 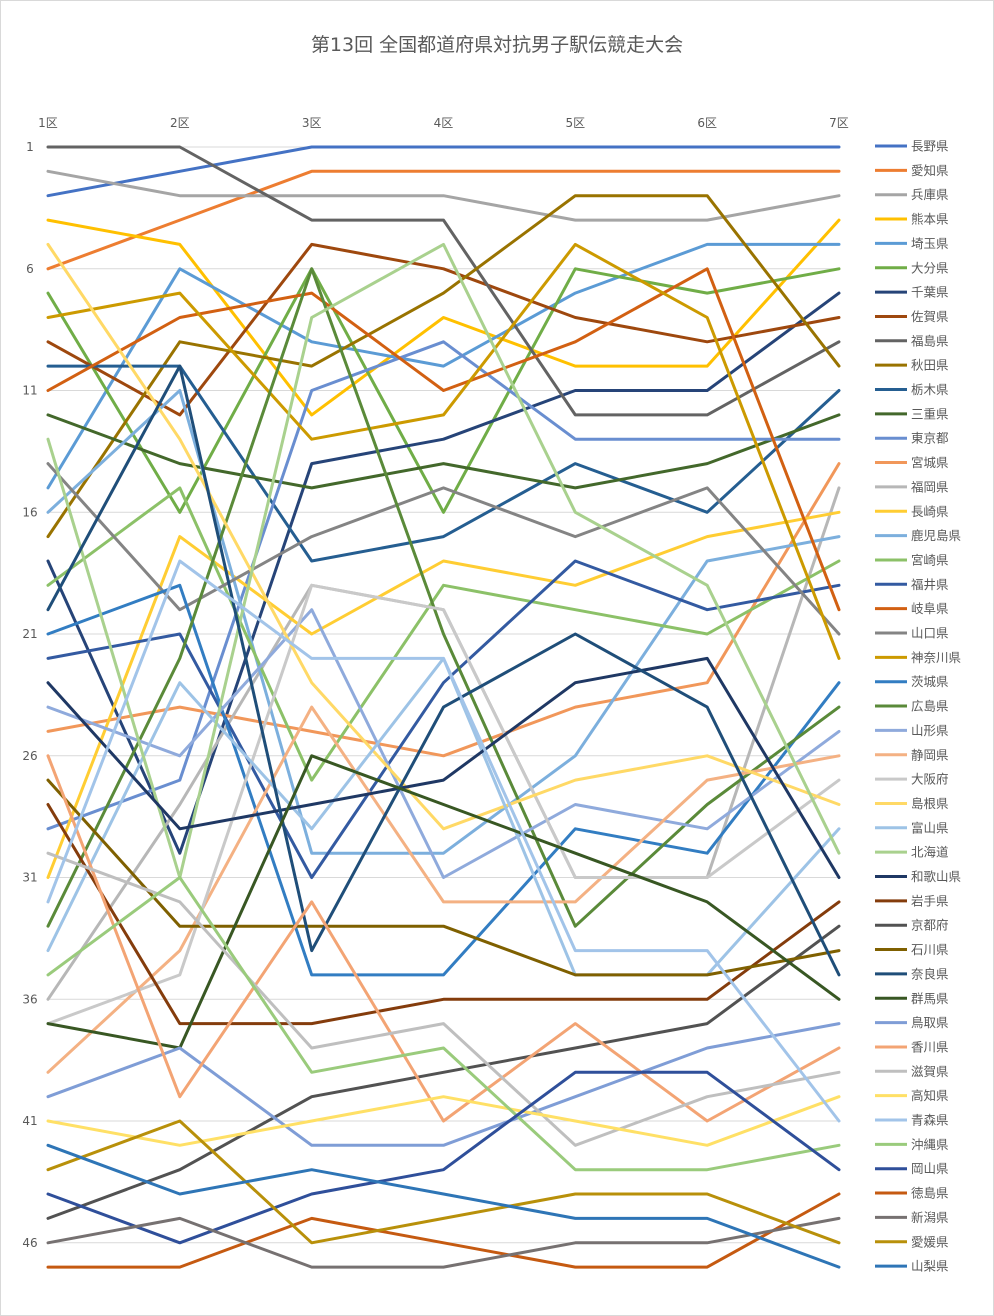 I want to click on y-tick-label: 16, so click(x=29, y=512).